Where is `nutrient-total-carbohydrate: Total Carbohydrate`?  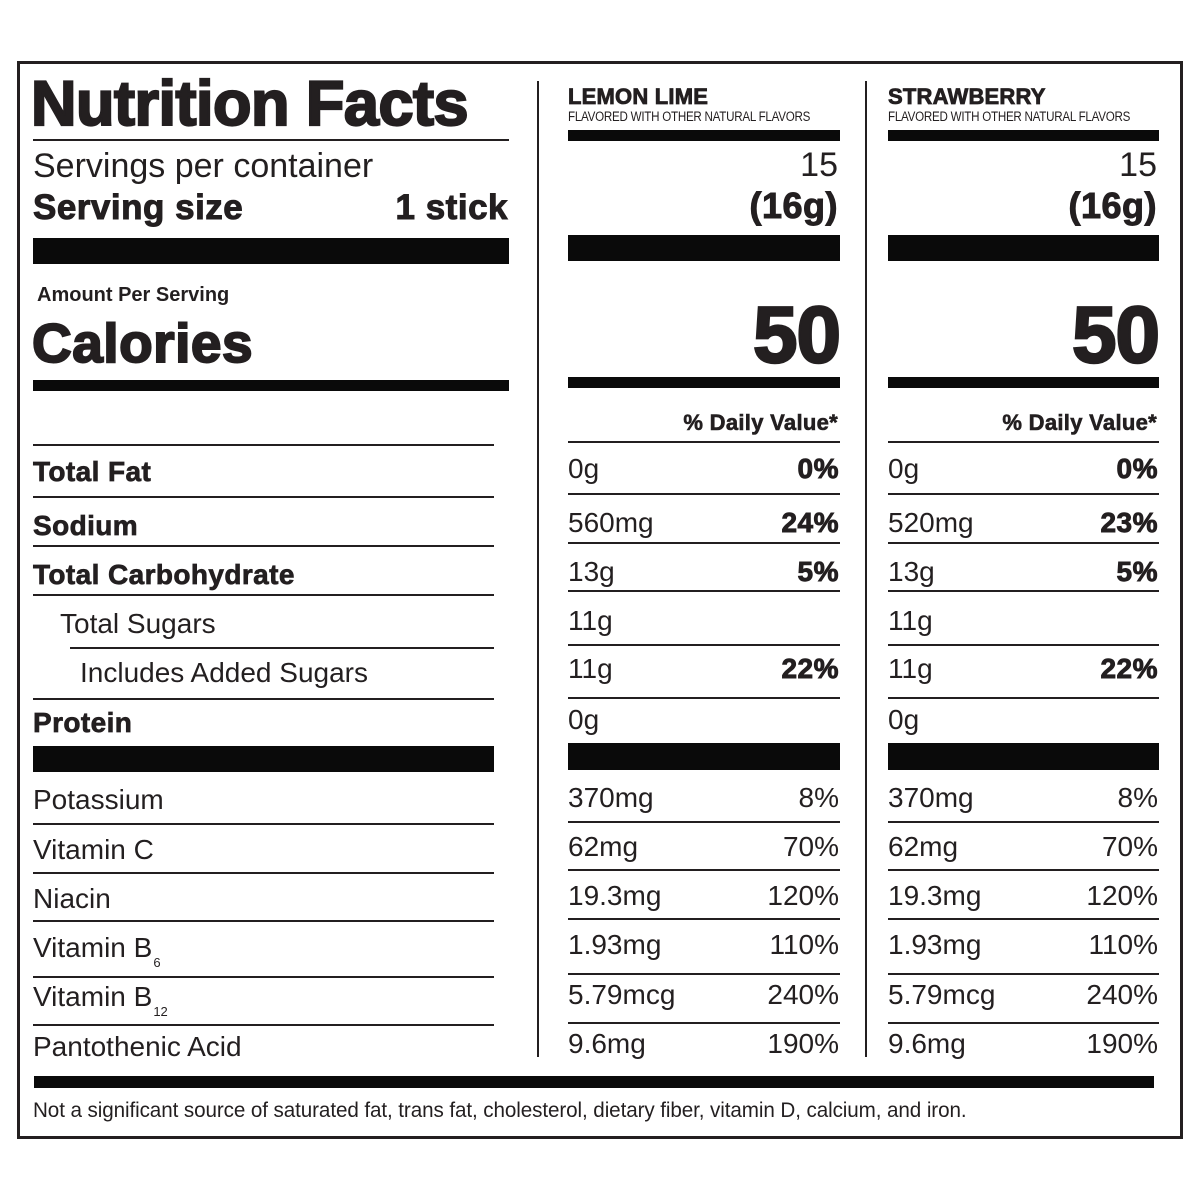
nutrient-total-carbohydrate: Total Carbohydrate is located at coordinates (164, 575).